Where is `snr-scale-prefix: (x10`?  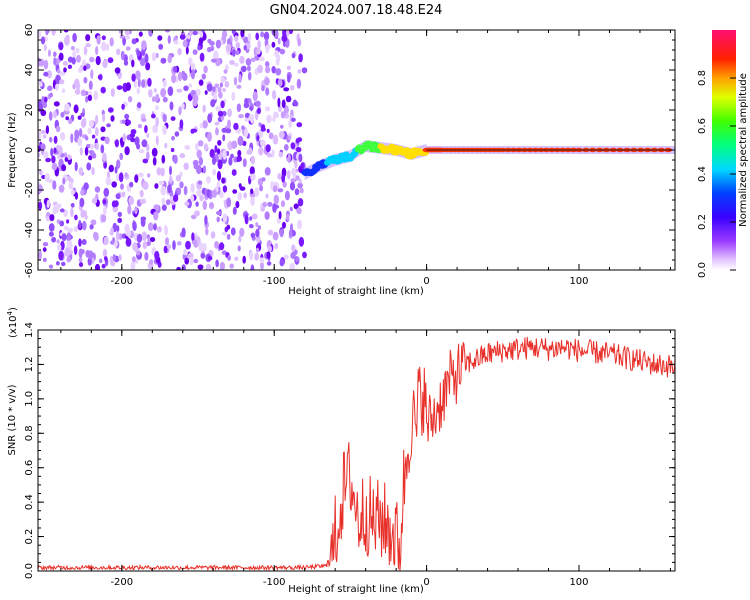
snr-scale-prefix: (x10 is located at coordinates (13, 326).